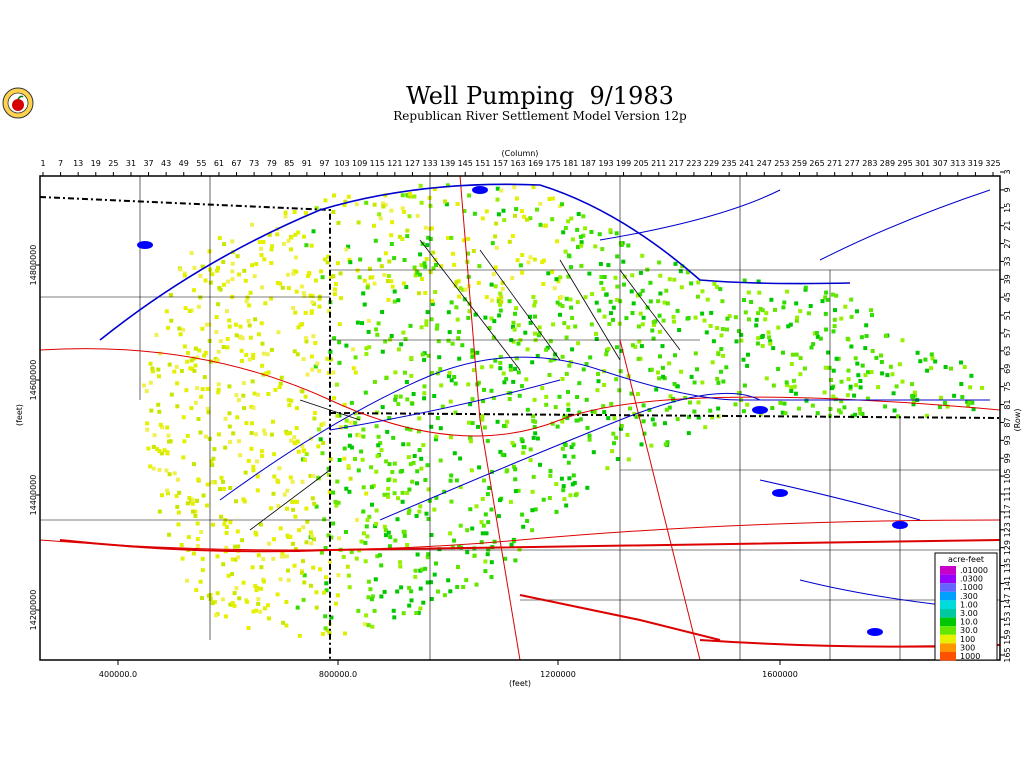 The image size is (1024, 768). I want to click on row-tick-label: 111, so click(1007, 493).